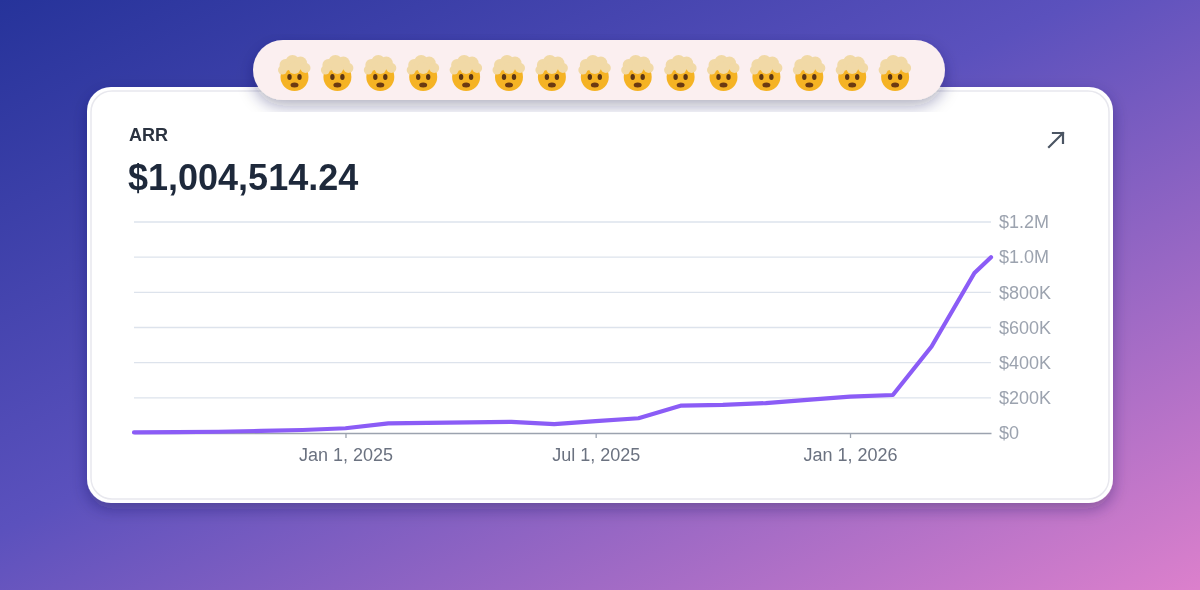 The height and width of the screenshot is (590, 1200). What do you see at coordinates (1024, 222) in the screenshot?
I see `y-tick-label: $1.2M` at bounding box center [1024, 222].